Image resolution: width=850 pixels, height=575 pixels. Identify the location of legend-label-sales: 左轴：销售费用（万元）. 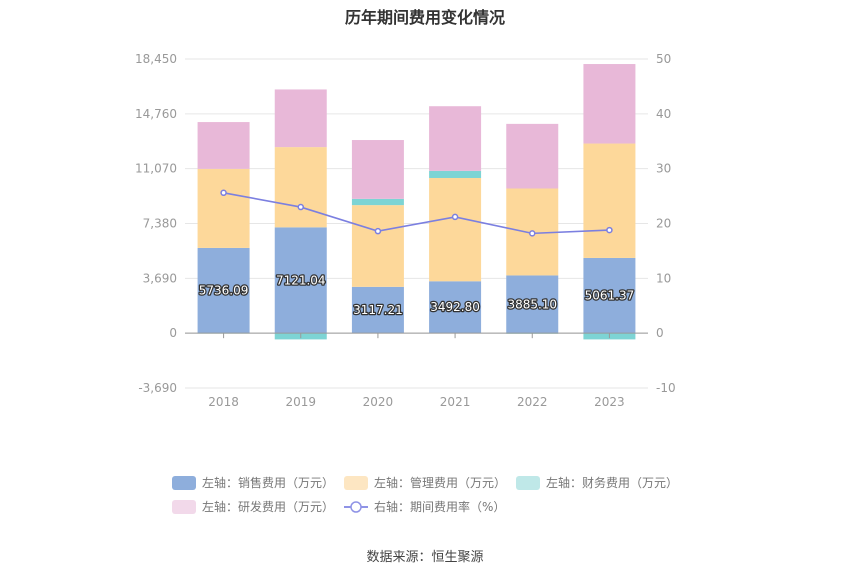
(268, 483).